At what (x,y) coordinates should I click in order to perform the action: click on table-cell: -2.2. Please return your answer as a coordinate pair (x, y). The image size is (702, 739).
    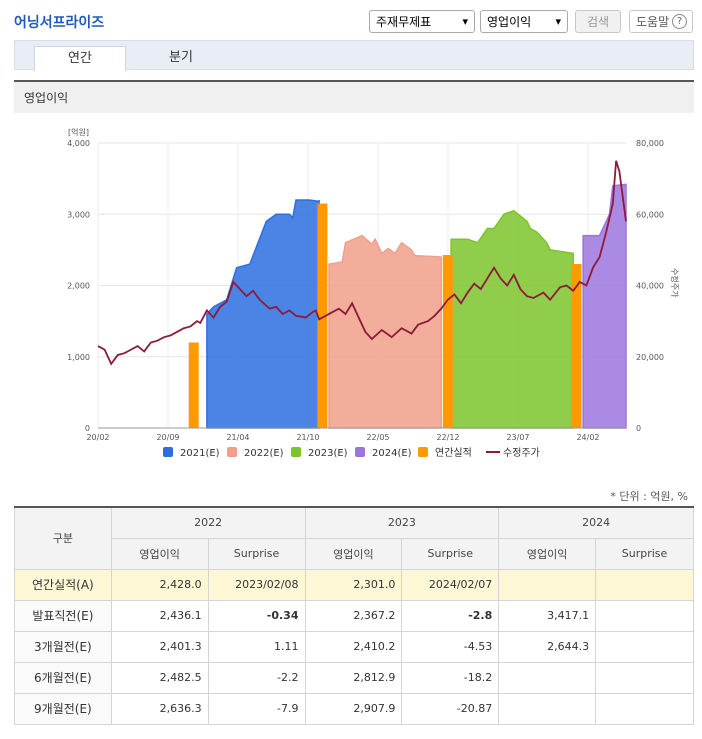
    Looking at the image, I should click on (256, 677).